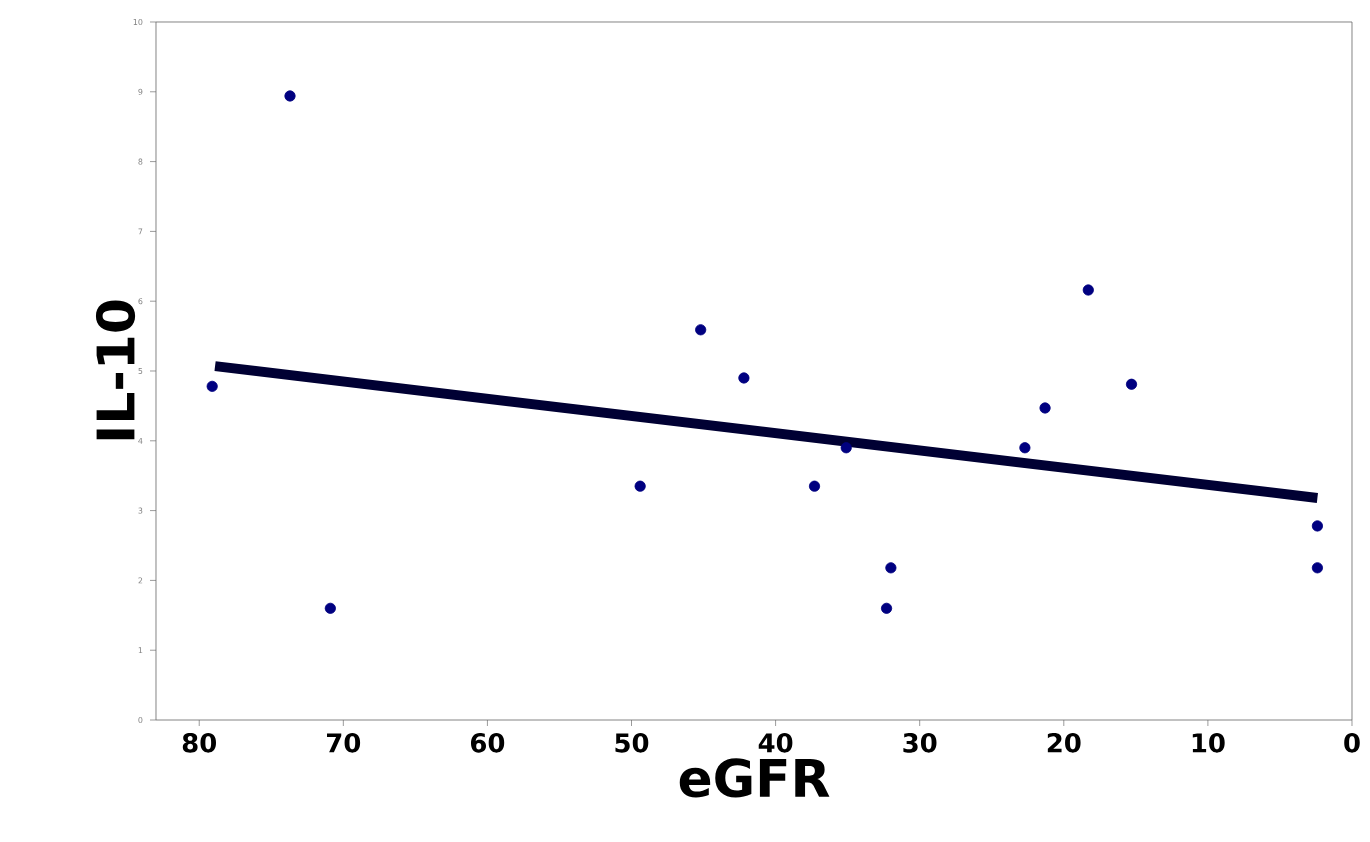 This screenshot has height=842, width=1370. What do you see at coordinates (199, 743) in the screenshot?
I see `x-tick-label: 80` at bounding box center [199, 743].